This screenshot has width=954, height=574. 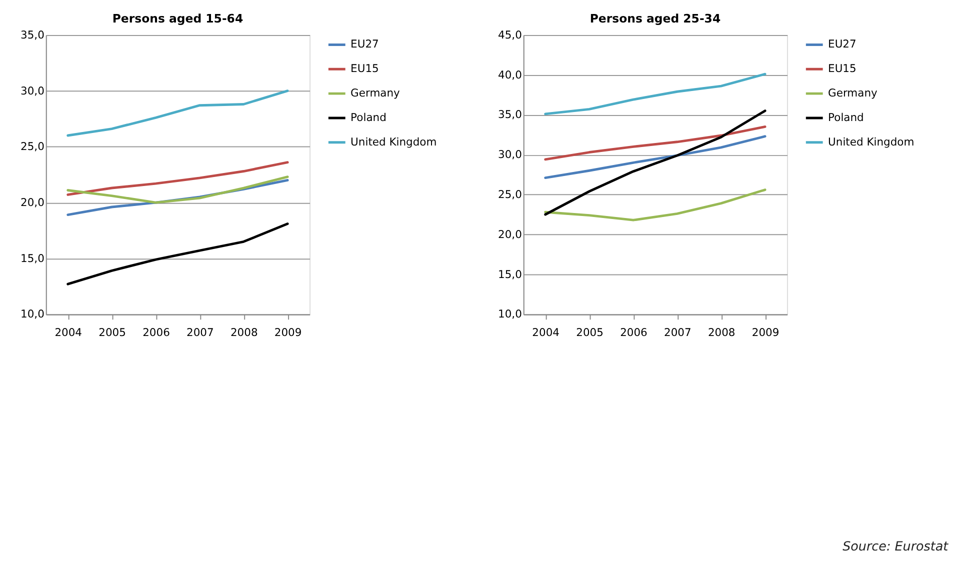 I want to click on y-tick-label: 45,0, so click(x=510, y=35).